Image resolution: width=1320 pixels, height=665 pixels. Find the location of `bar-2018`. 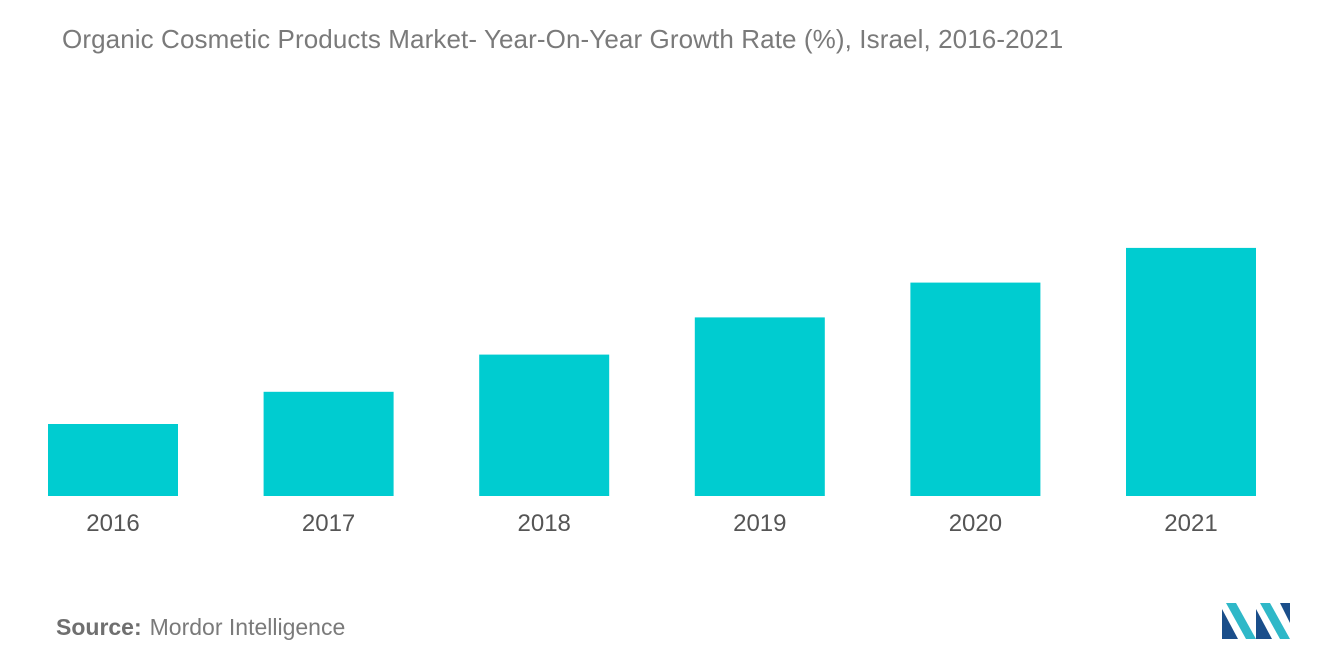

bar-2018 is located at coordinates (544, 425).